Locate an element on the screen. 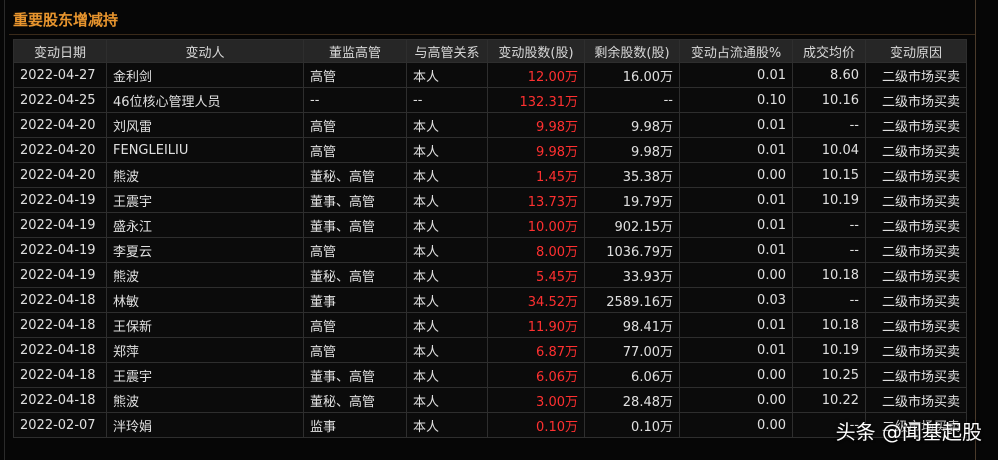 The height and width of the screenshot is (460, 998). table-cell: 10.19 is located at coordinates (829, 350).